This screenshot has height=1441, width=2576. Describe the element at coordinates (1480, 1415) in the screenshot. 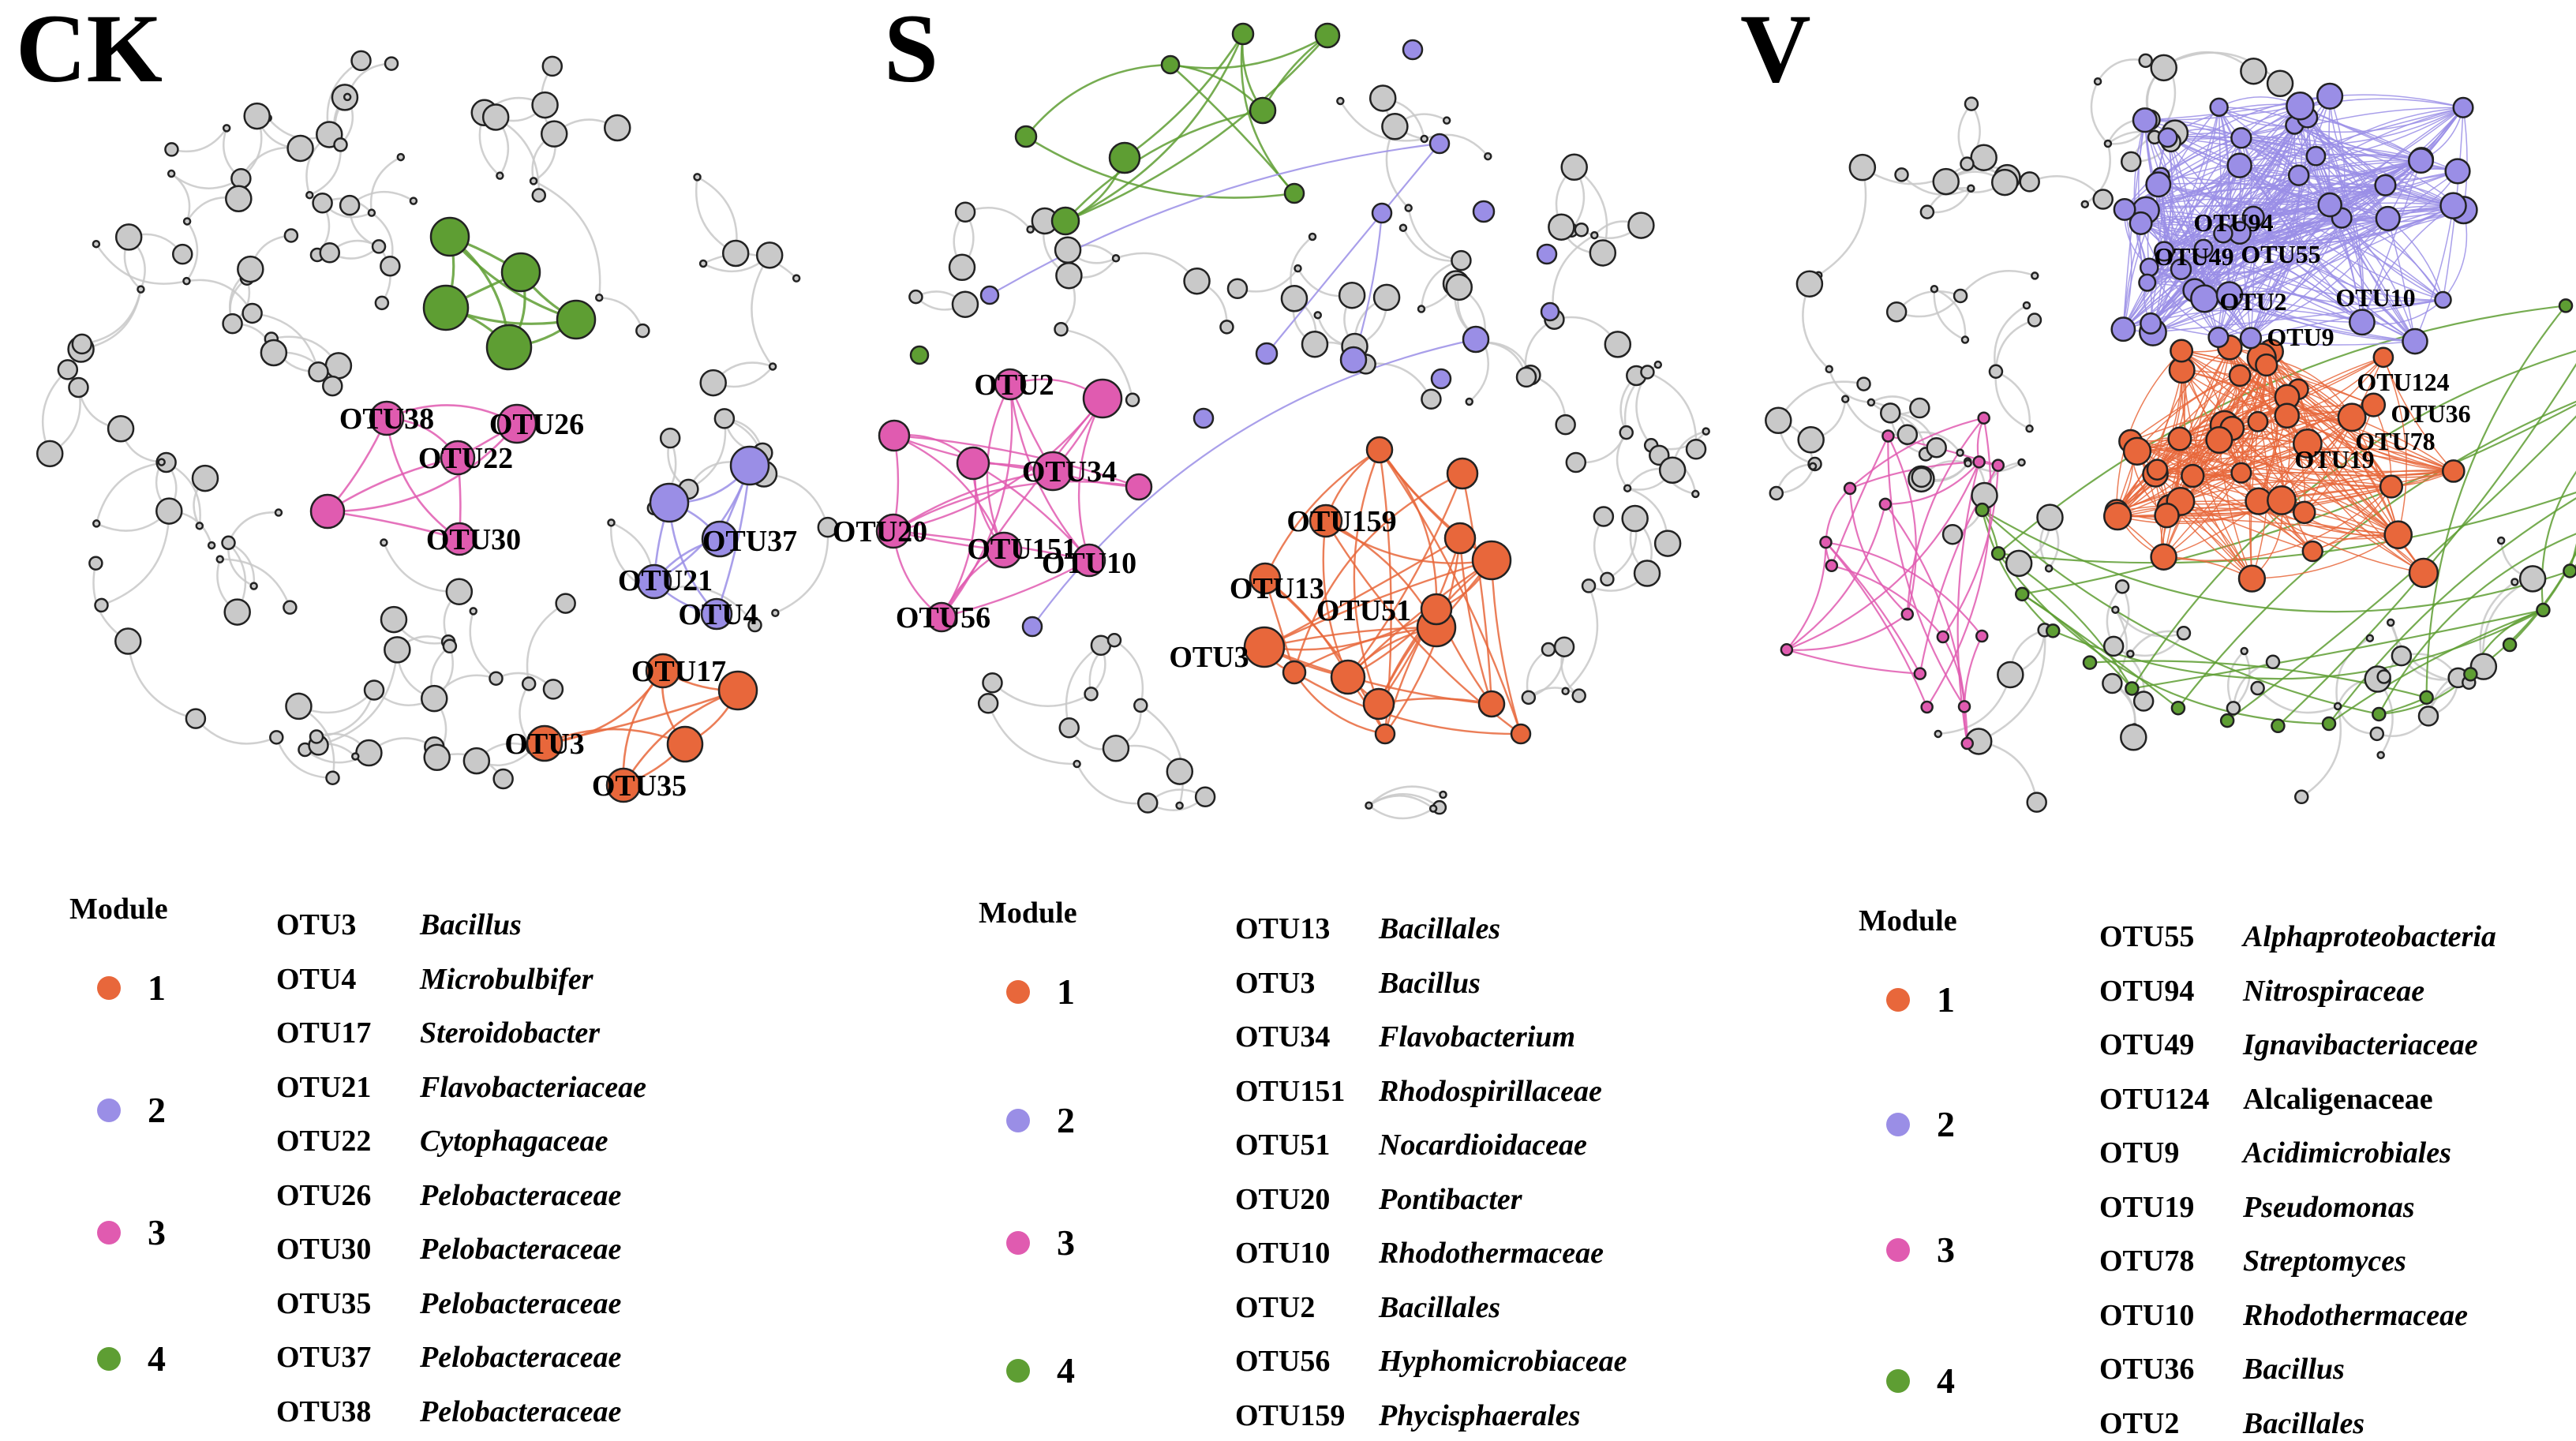

I see `otu-taxon: Phycisphaerales` at that location.